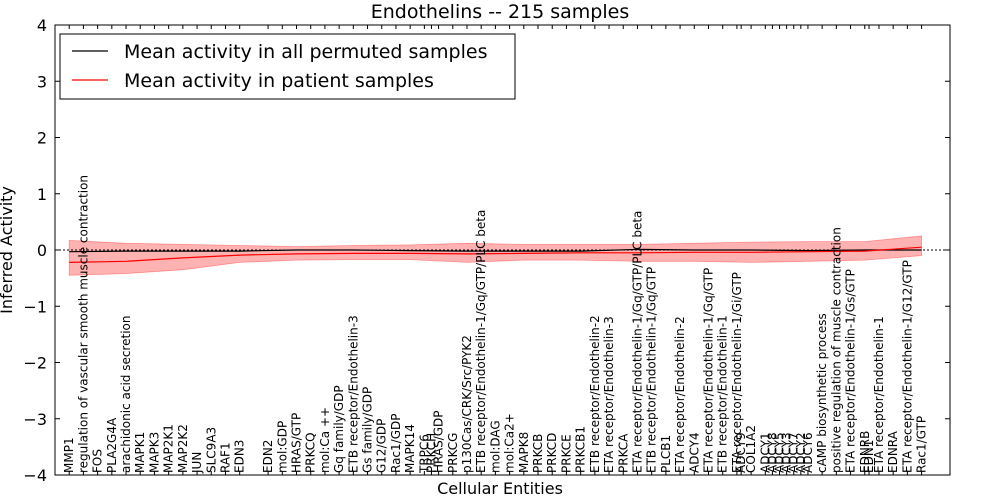 This screenshot has height=500, width=1000. Describe the element at coordinates (723, 394) in the screenshot. I see `x-tick-label: ETB receptor/Endothelin-1` at that location.